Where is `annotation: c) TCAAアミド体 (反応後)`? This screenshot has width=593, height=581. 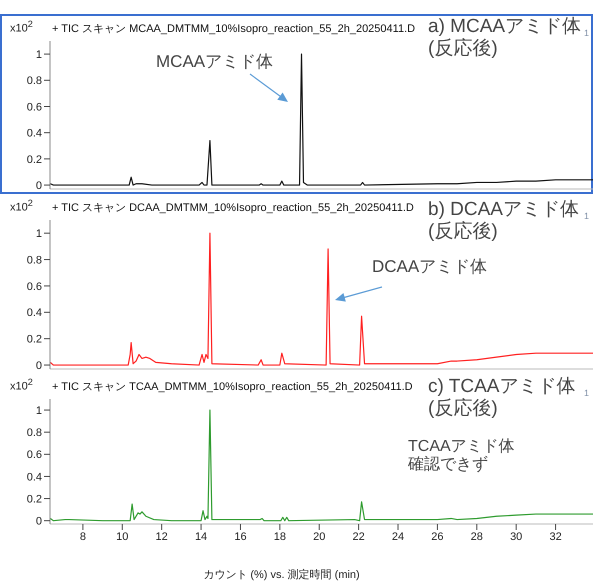
annotation: c) TCAAアミド体 (反応後) is located at coordinates (502, 398).